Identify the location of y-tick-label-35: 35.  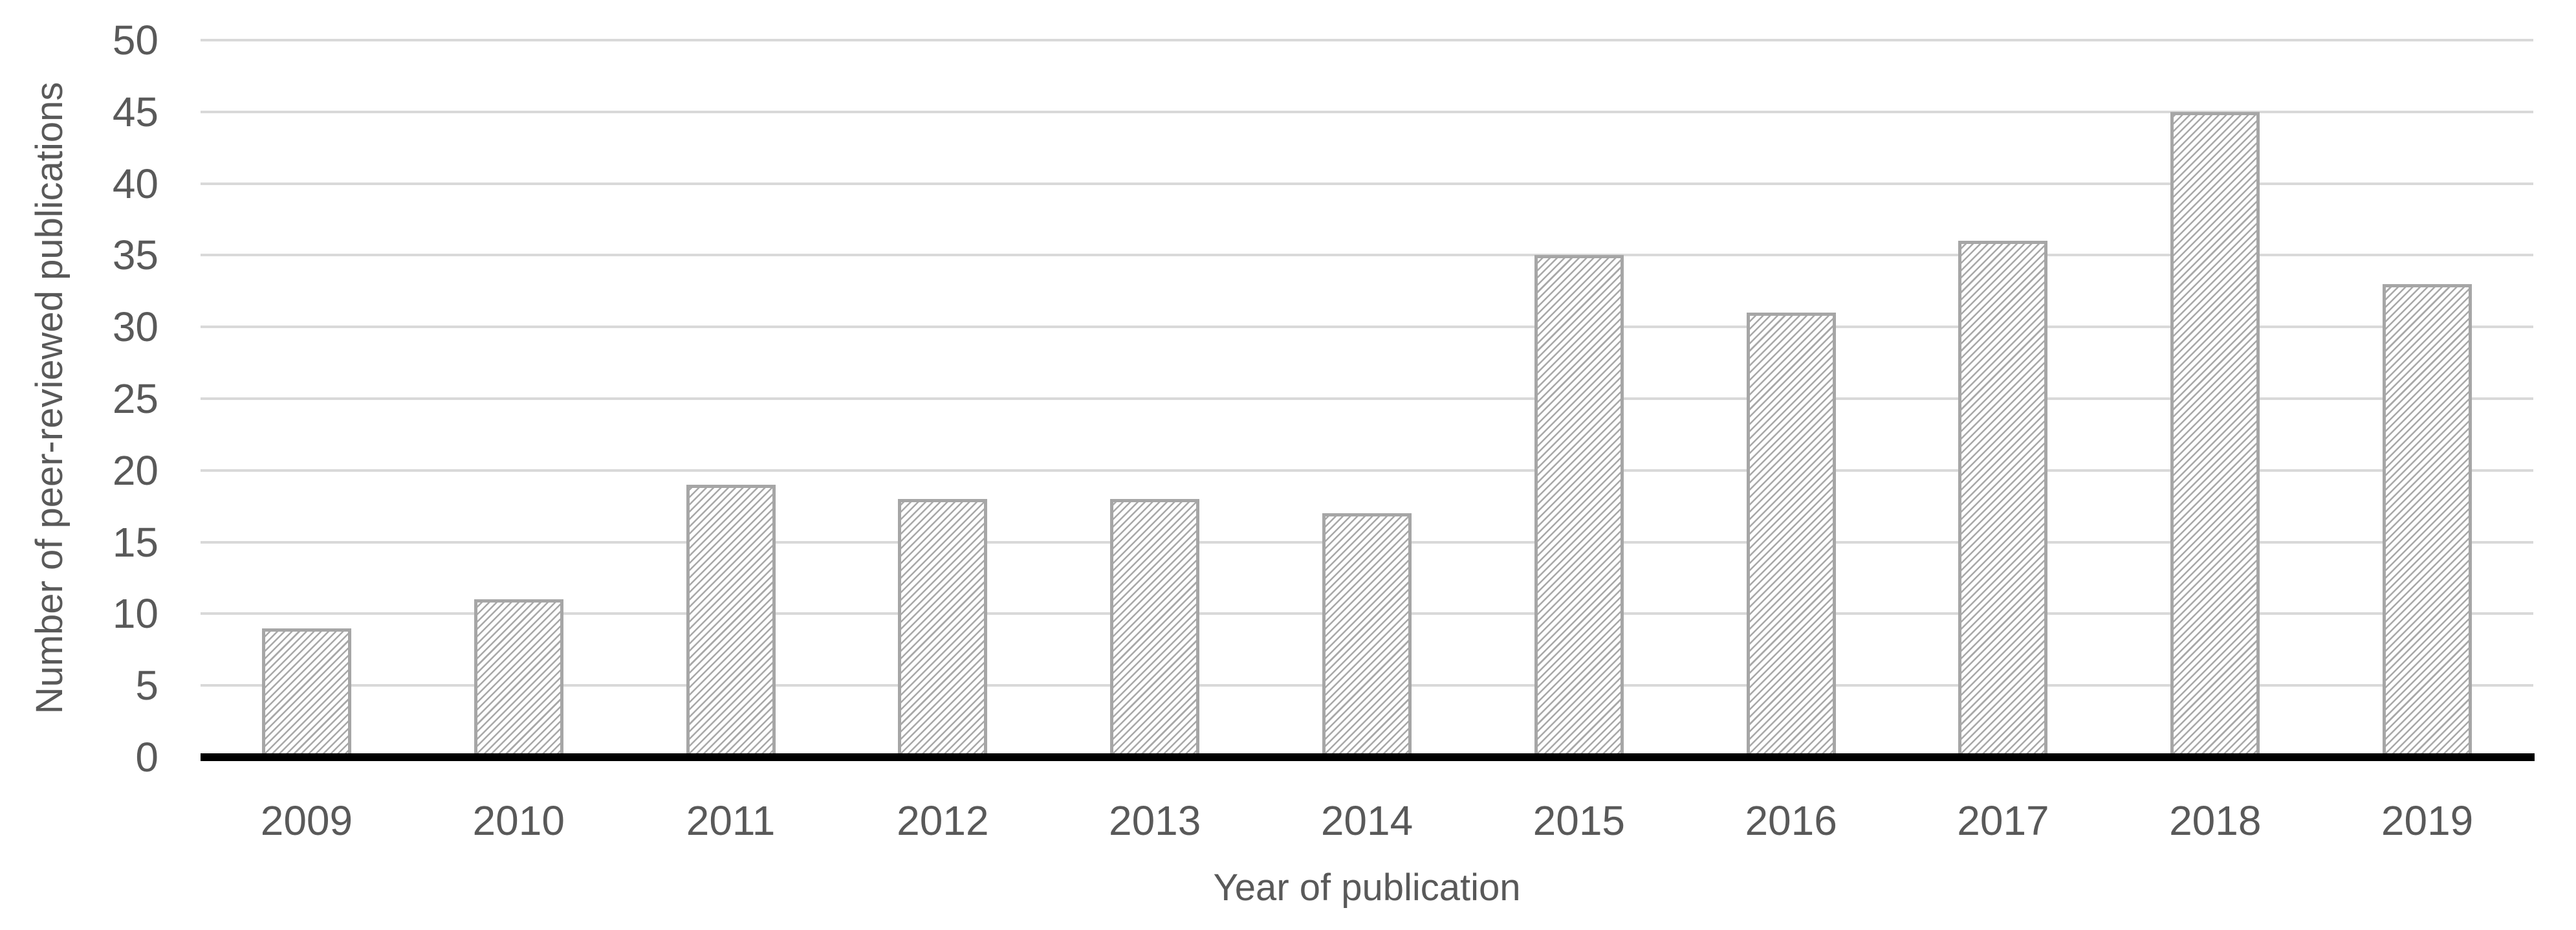
(135, 256).